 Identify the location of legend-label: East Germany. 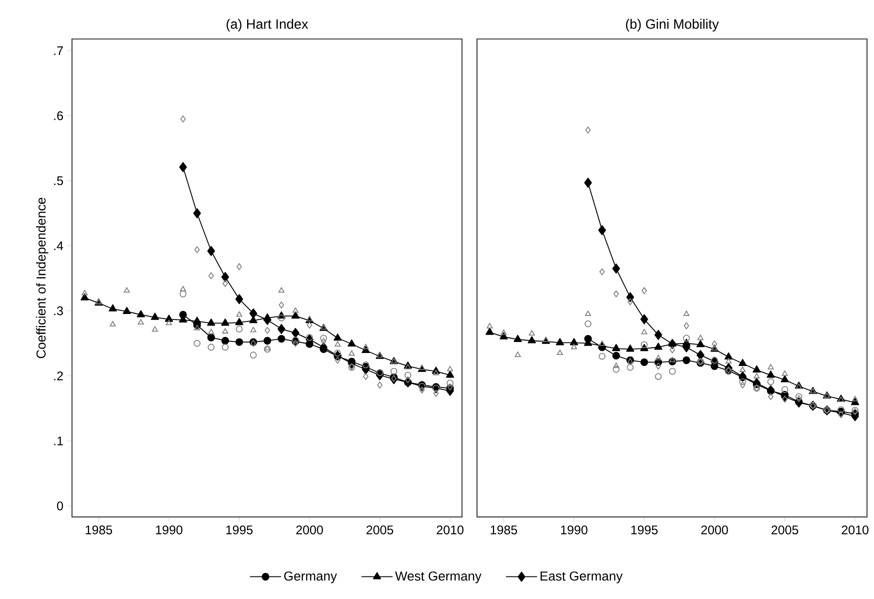
(581, 577).